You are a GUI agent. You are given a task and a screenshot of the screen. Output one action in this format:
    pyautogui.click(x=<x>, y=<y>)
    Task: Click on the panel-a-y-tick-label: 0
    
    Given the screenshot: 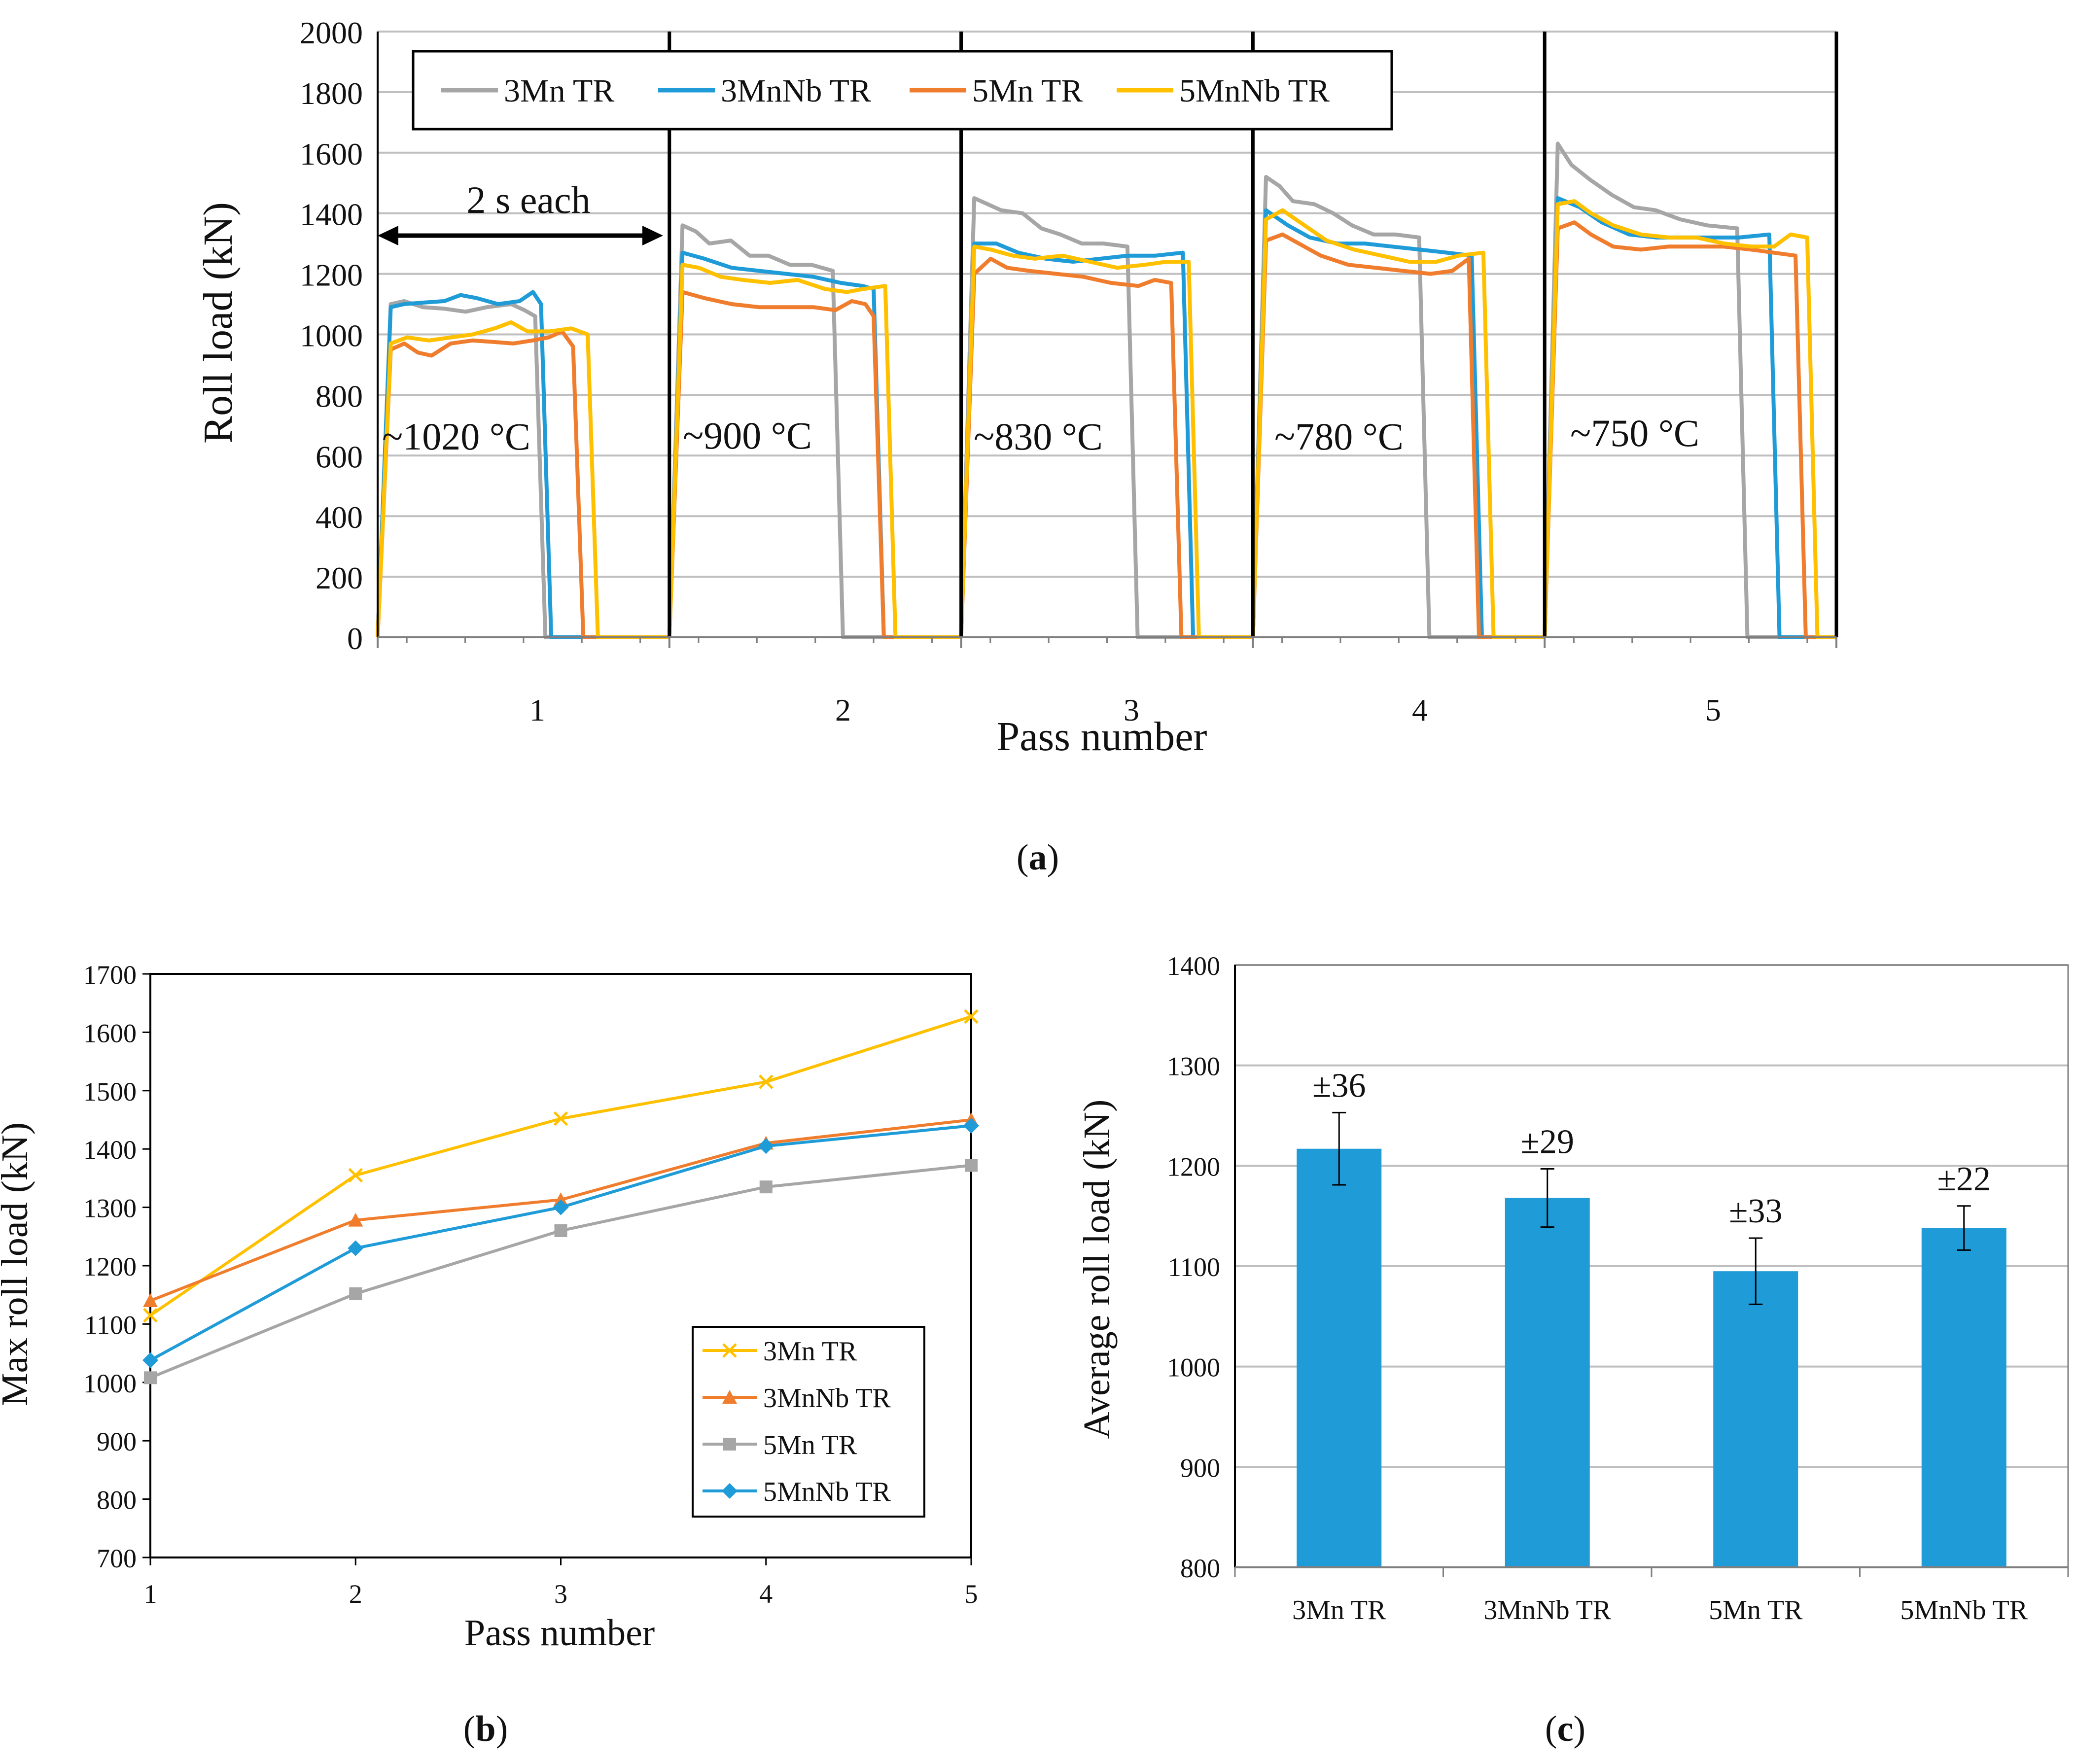 What is the action you would take?
    pyautogui.click(x=355, y=638)
    